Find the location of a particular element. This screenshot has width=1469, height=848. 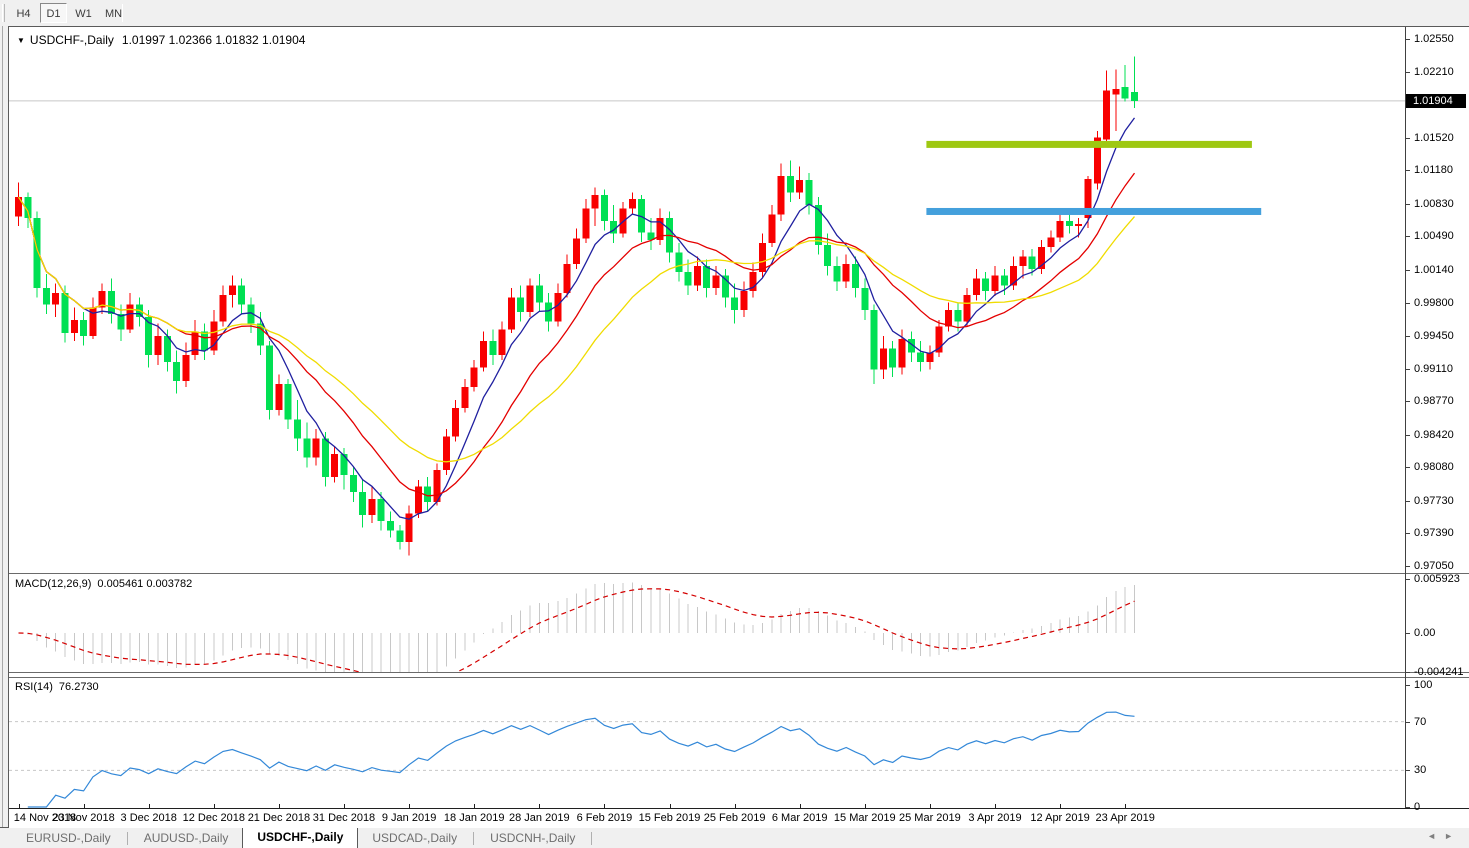

rsi-tick-label: 0 is located at coordinates (1417, 807).